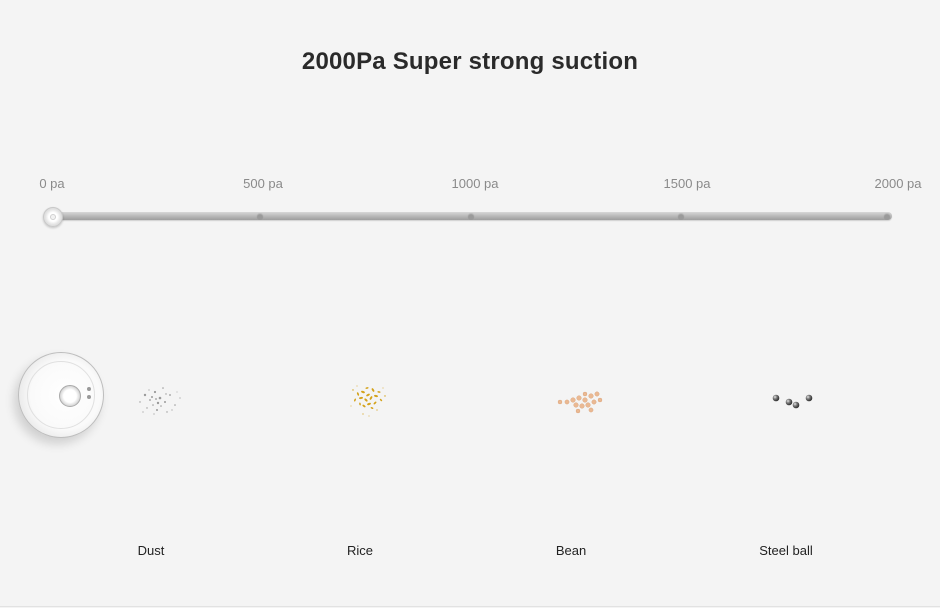  Describe the element at coordinates (571, 550) in the screenshot. I see `item-label-bean: Bean` at that location.